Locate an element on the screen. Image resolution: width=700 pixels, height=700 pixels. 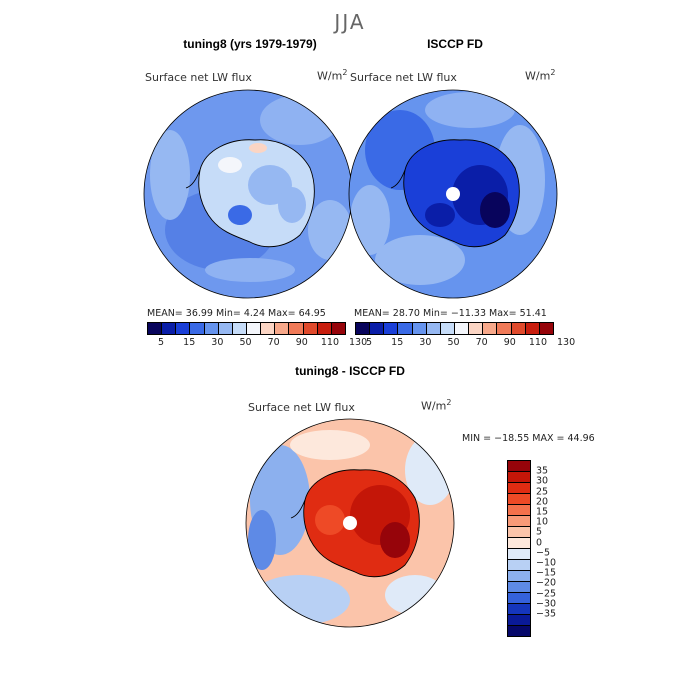
colorbar-tick-label: 35 is located at coordinates (542, 471).